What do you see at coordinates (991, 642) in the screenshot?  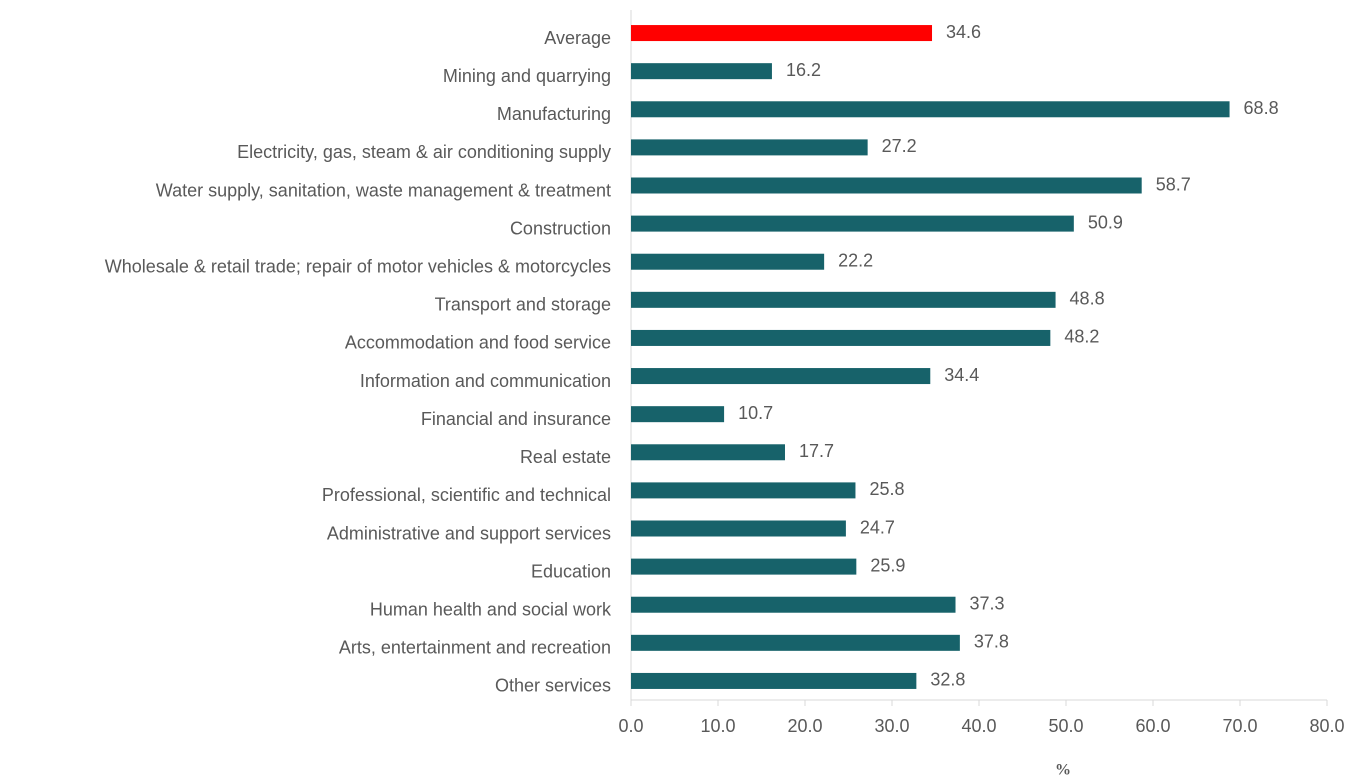 I see `data-label: 37.8` at bounding box center [991, 642].